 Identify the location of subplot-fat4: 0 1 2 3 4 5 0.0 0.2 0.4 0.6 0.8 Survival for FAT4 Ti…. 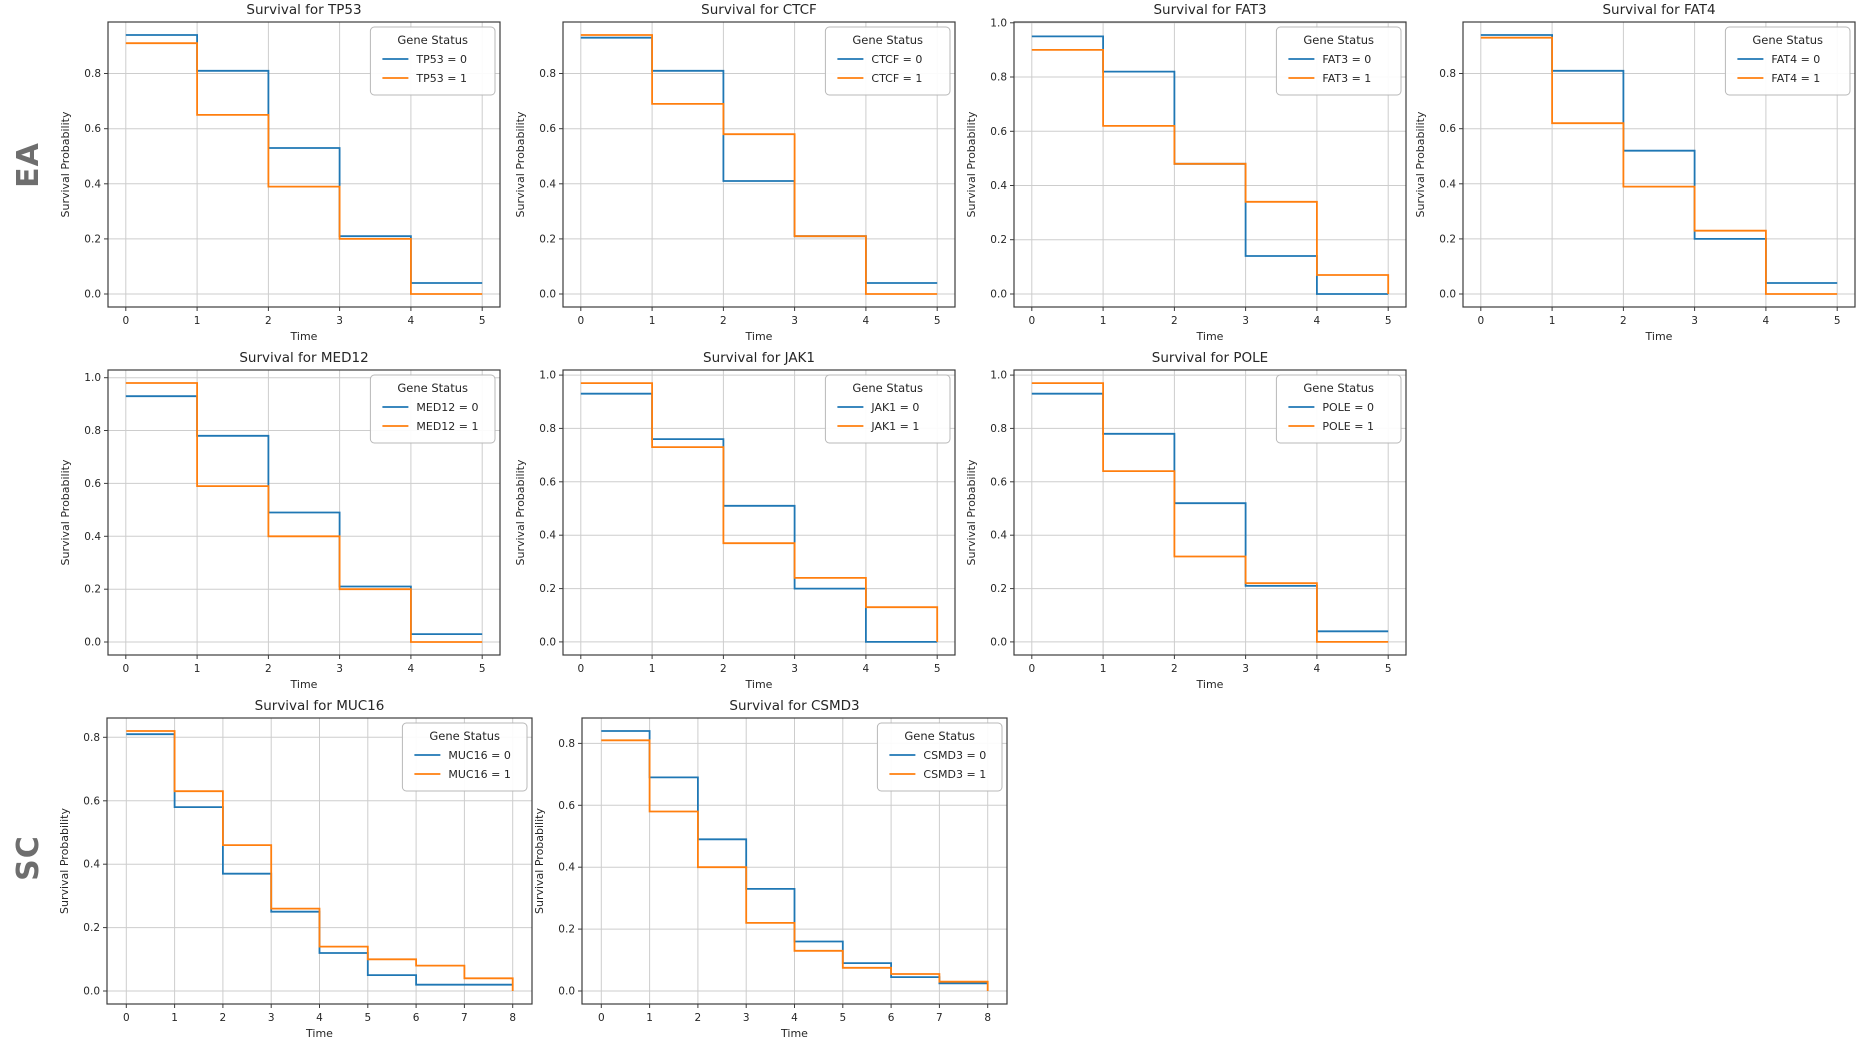
(1637, 174).